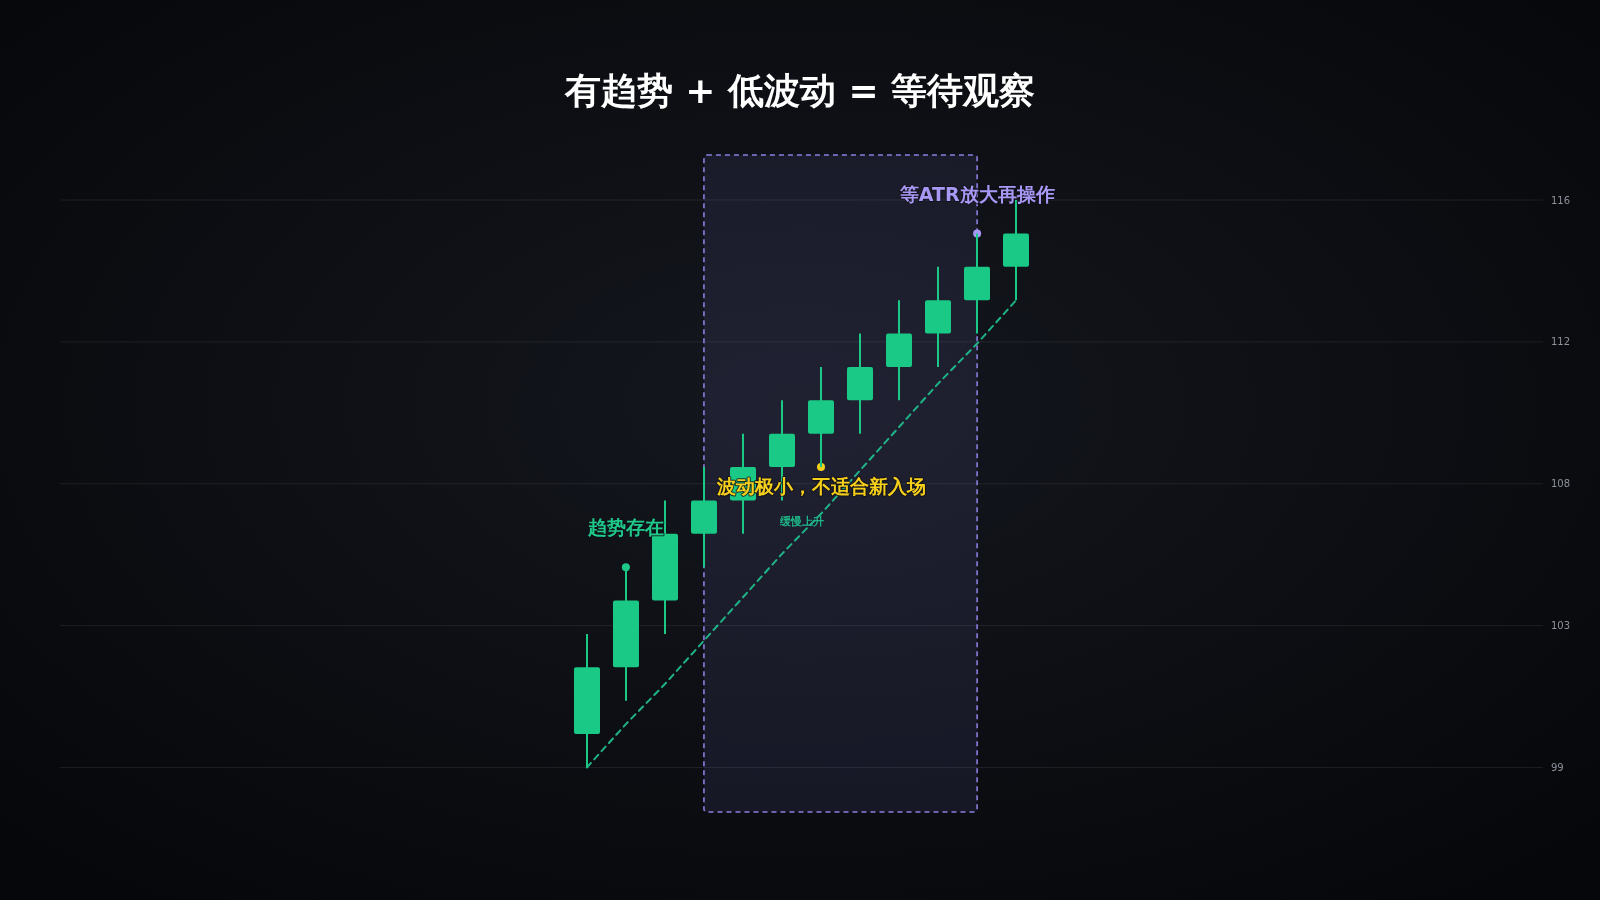 This screenshot has height=900, width=1600. I want to click on chart-title: 有趋势 + 低波动 = 等待观察, so click(799, 90).